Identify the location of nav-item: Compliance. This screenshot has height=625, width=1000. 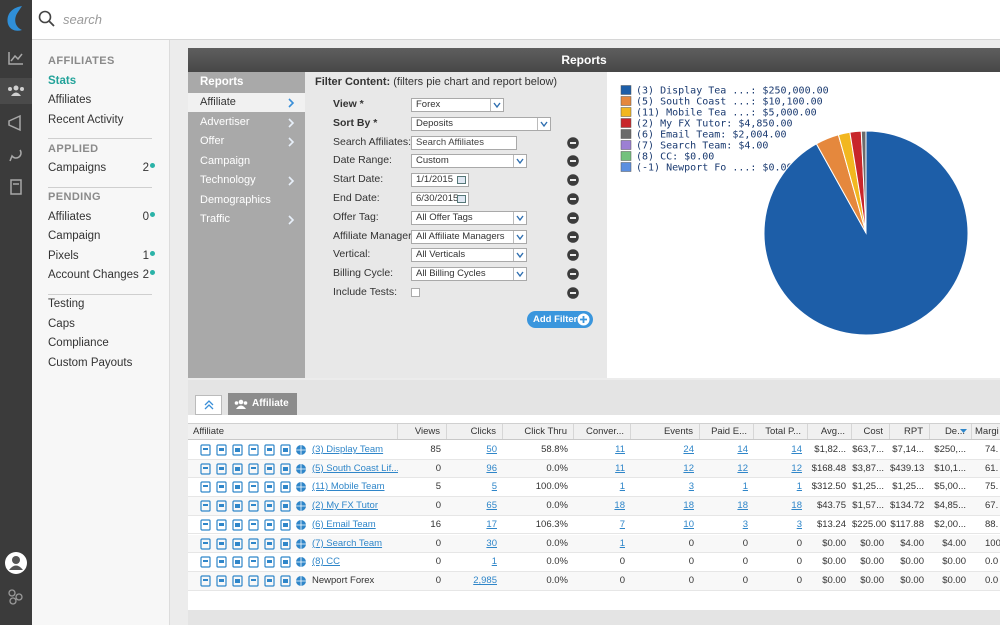
(100, 344).